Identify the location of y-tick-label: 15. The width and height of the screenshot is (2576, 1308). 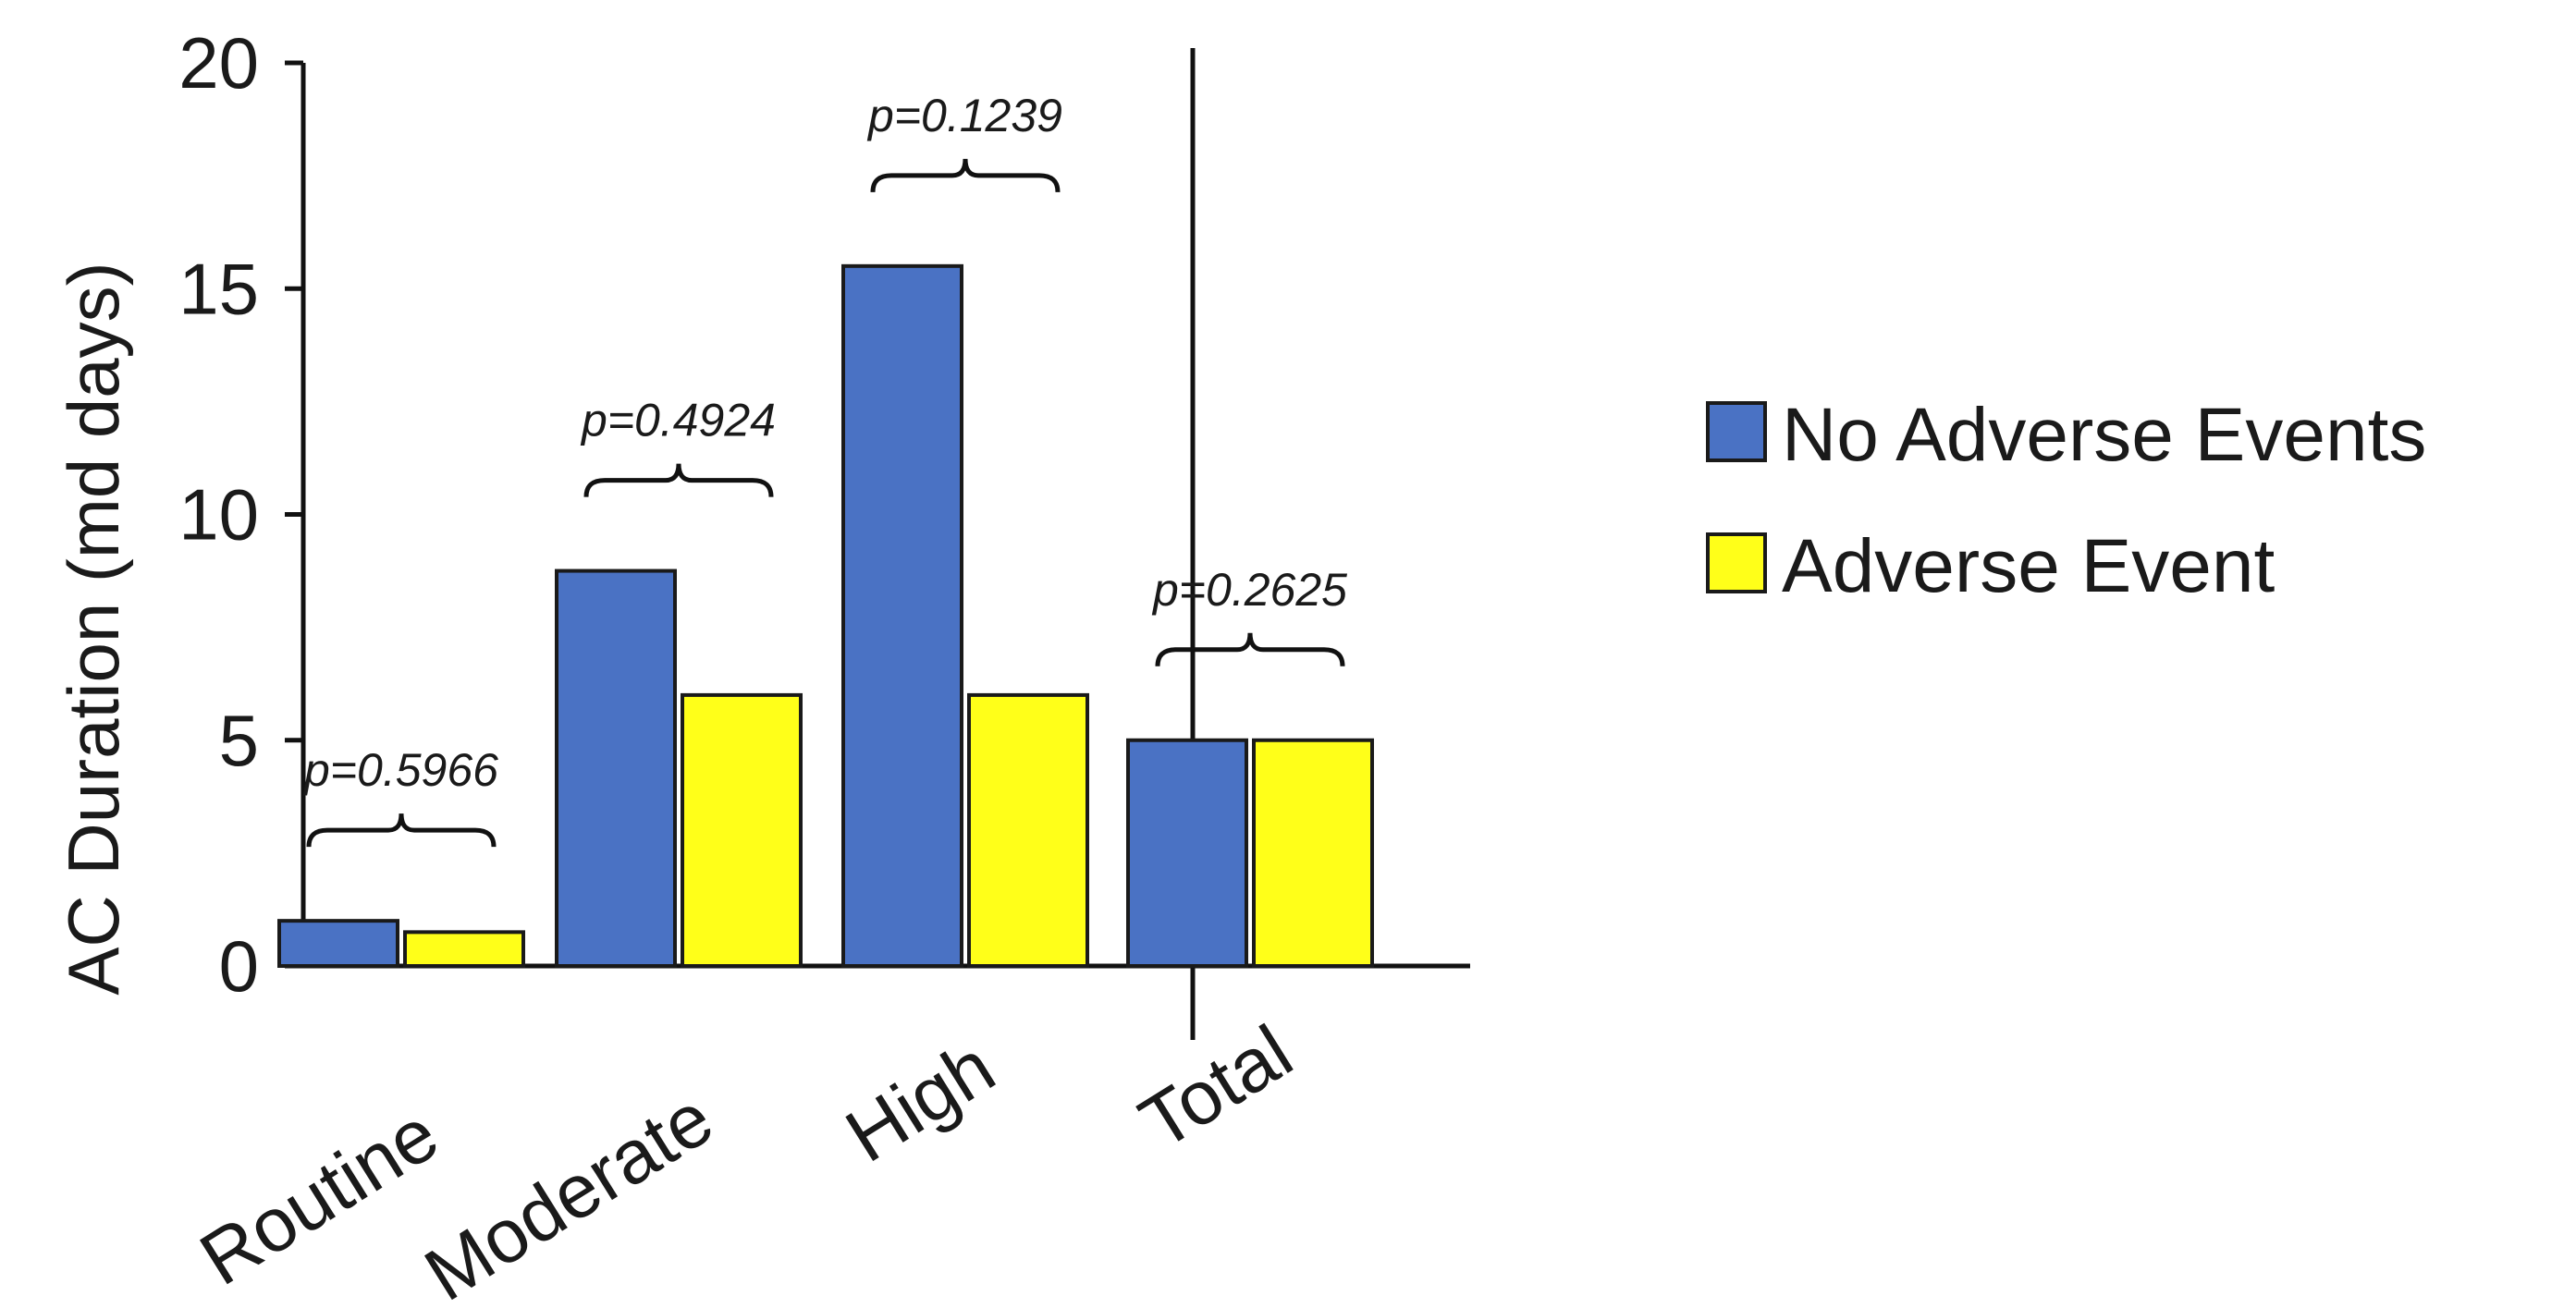
(218, 288).